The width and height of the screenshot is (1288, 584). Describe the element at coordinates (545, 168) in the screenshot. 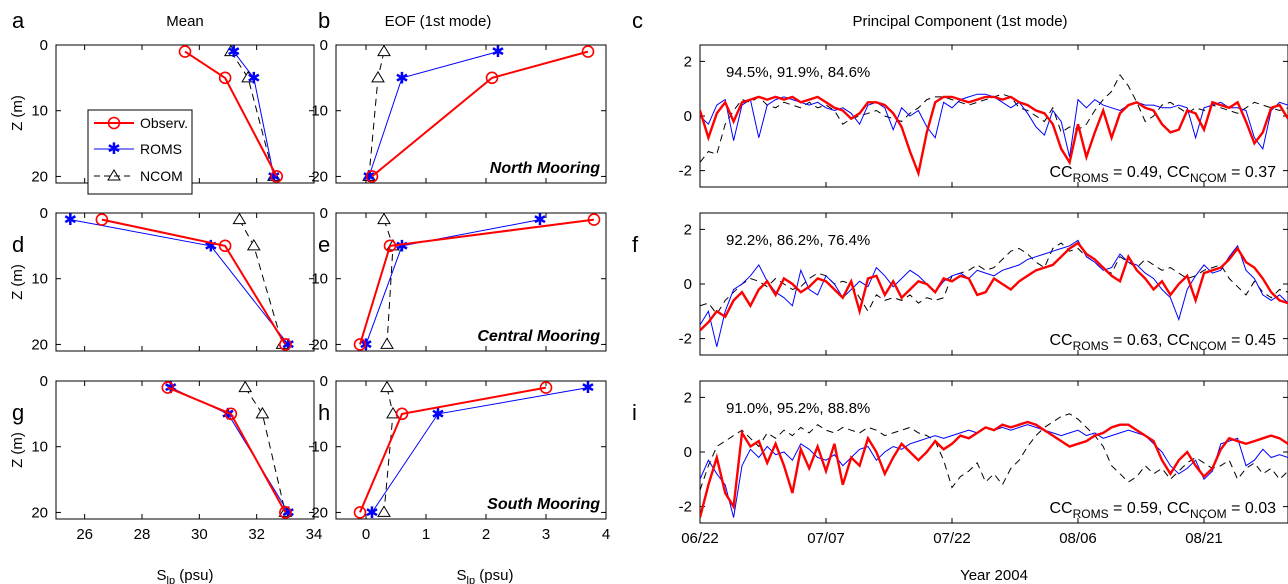

I see `mooring-label-b: North Mooring` at that location.